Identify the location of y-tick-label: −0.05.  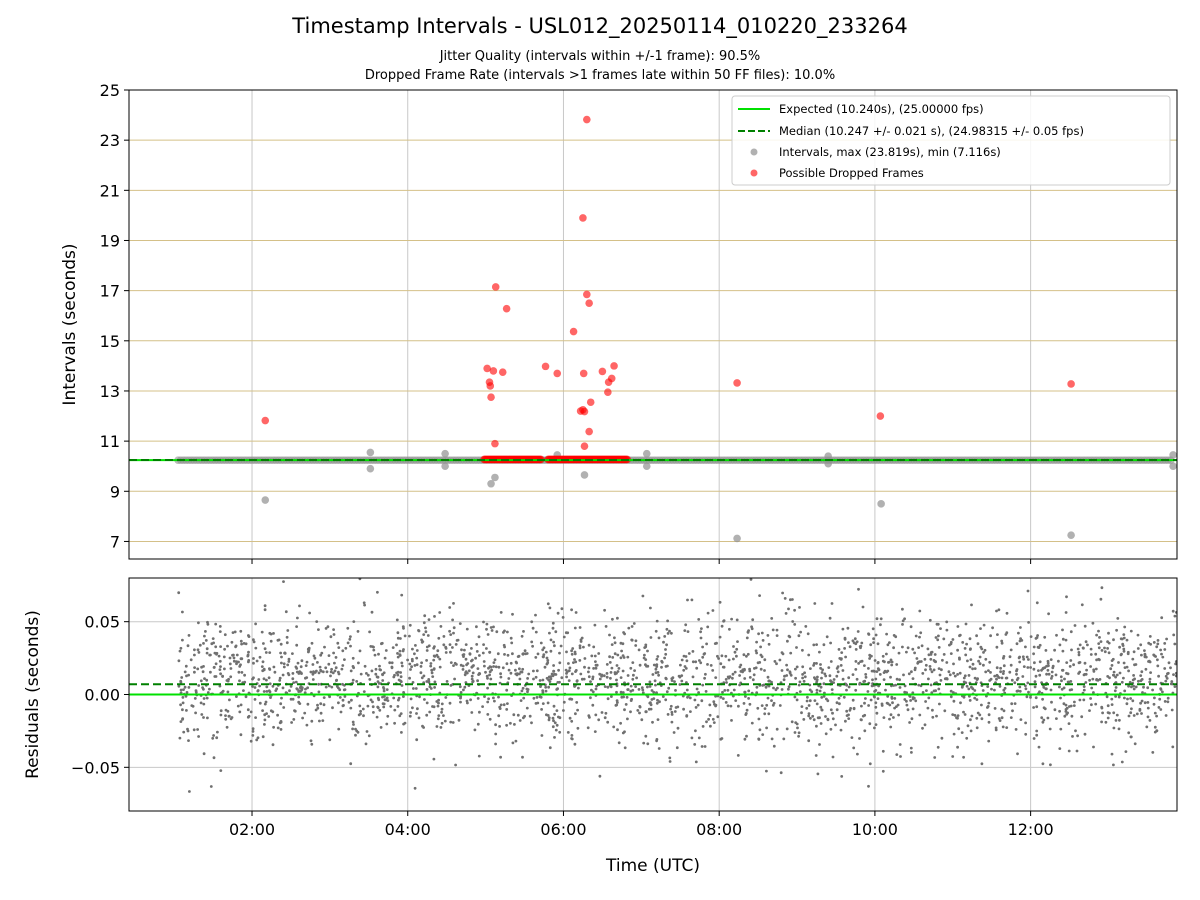
(95, 767).